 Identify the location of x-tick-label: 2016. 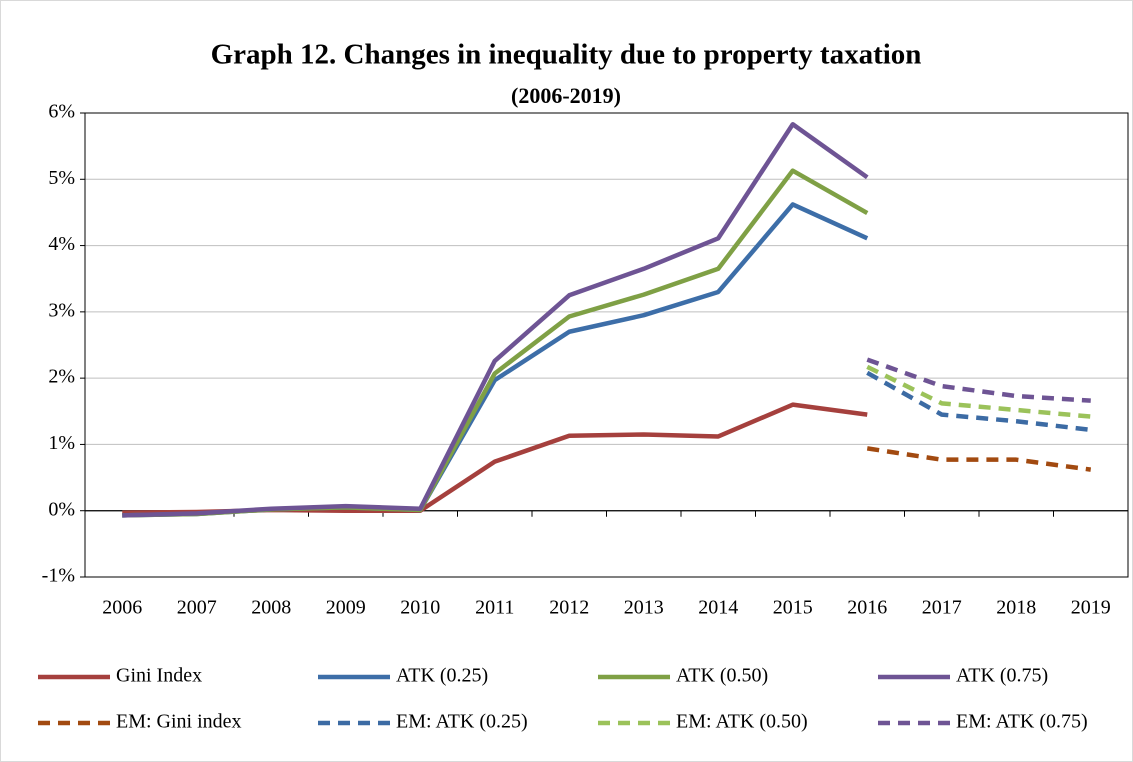
(867, 608).